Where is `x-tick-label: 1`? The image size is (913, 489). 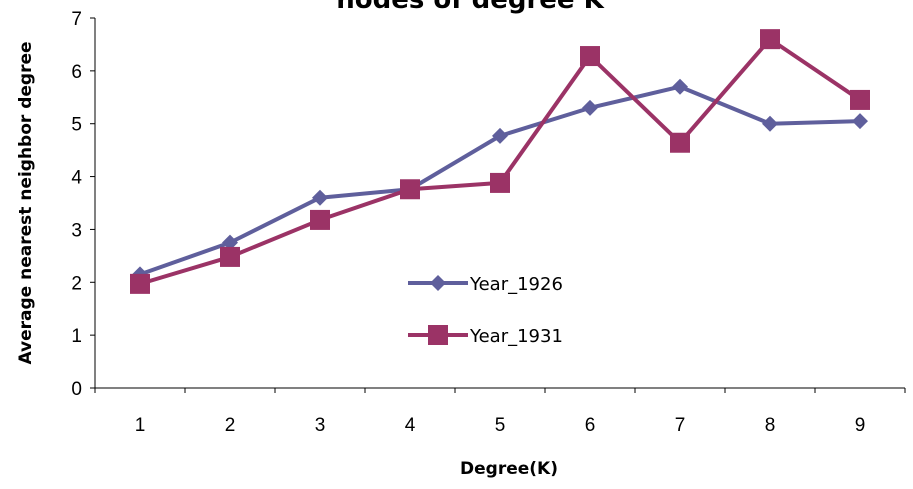 x-tick-label: 1 is located at coordinates (140, 425).